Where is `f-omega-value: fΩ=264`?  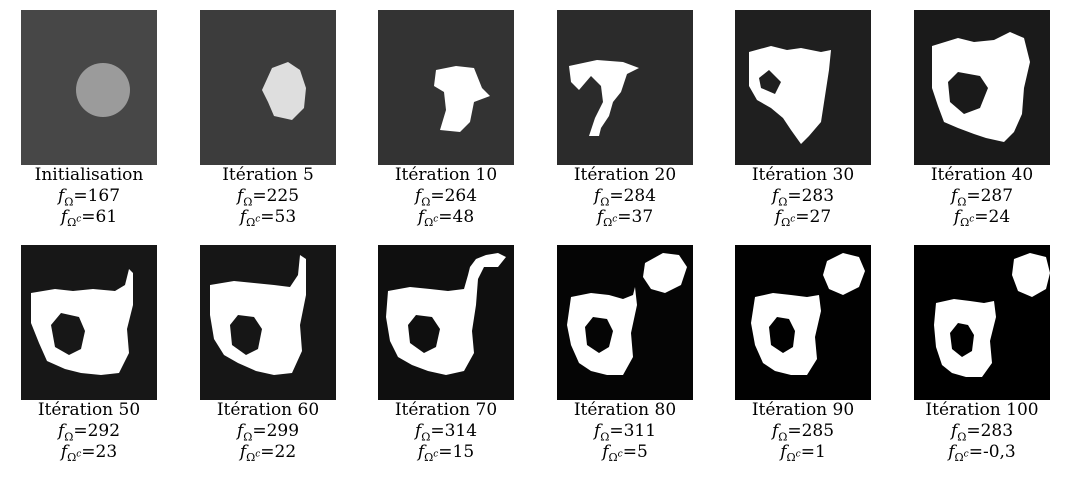
f-omega-value: fΩ=264 is located at coordinates (446, 197).